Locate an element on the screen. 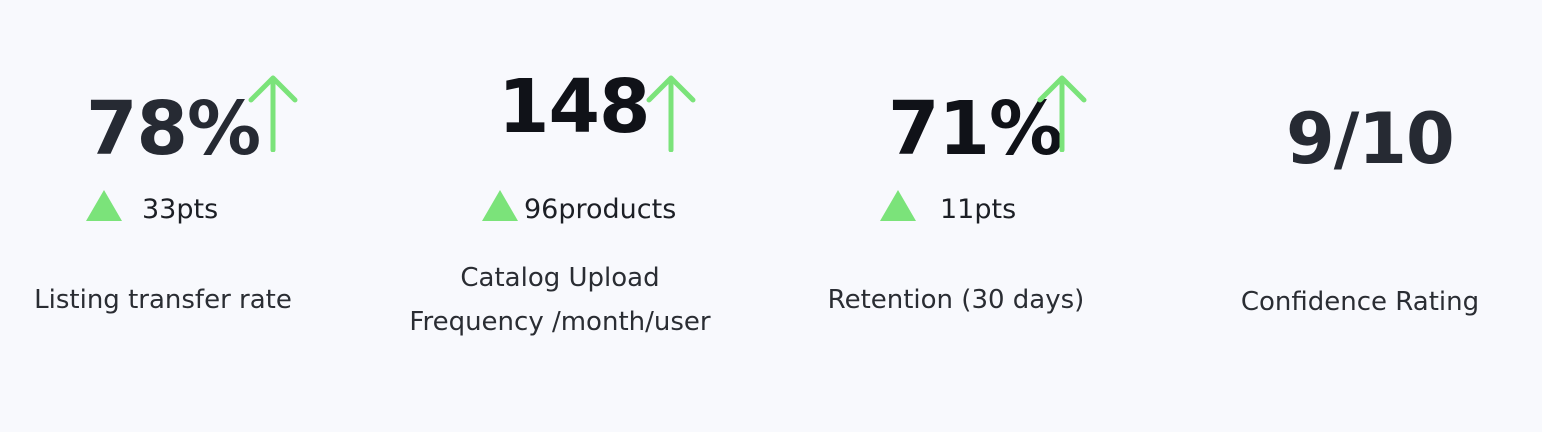 This screenshot has height=432, width=1542. metric-label-line: Catalog Upload is located at coordinates (560, 278).